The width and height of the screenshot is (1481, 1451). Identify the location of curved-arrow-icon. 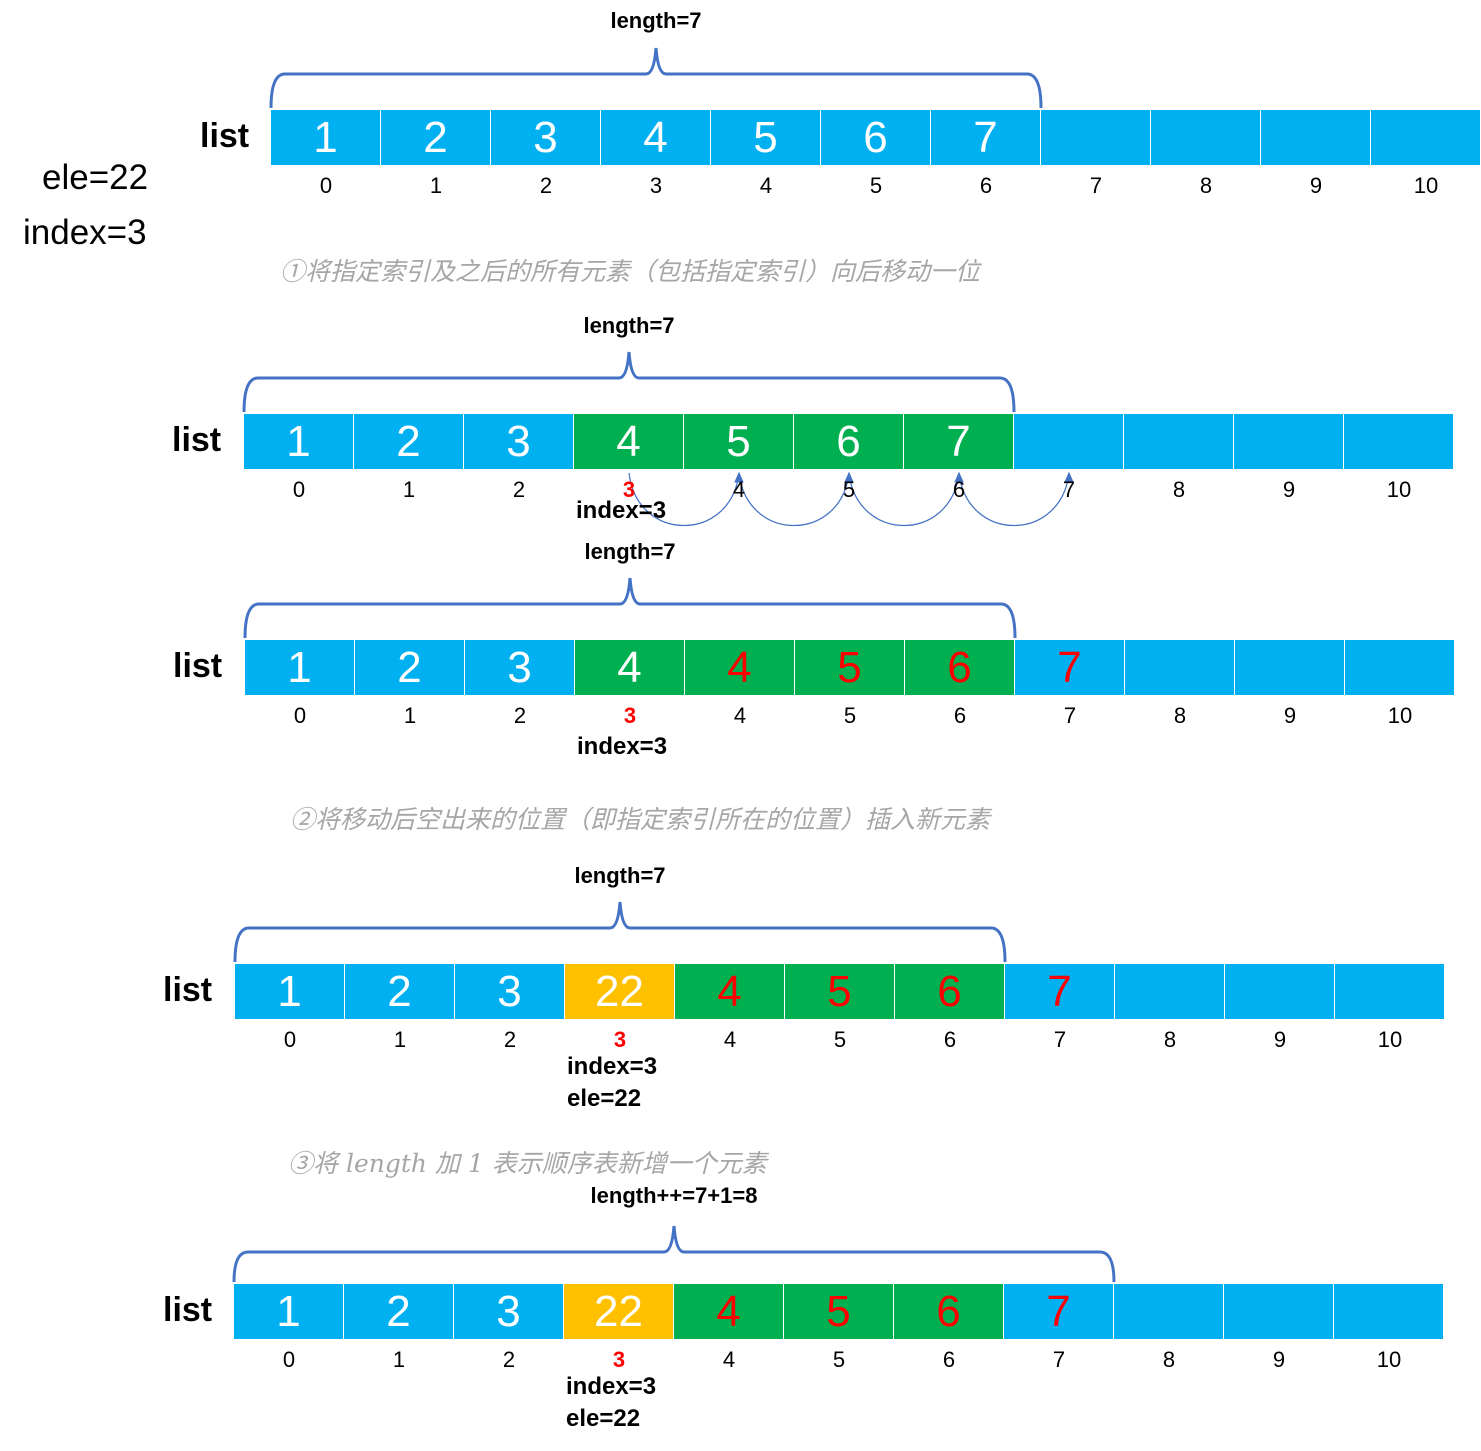
(684, 499).